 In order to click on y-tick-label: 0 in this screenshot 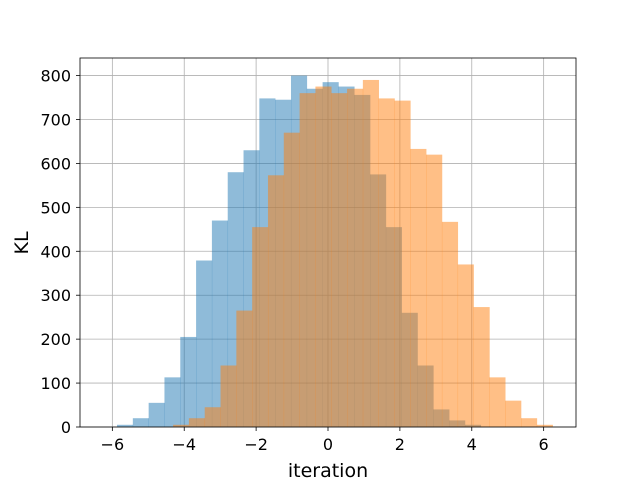, I will do `click(66, 427)`.